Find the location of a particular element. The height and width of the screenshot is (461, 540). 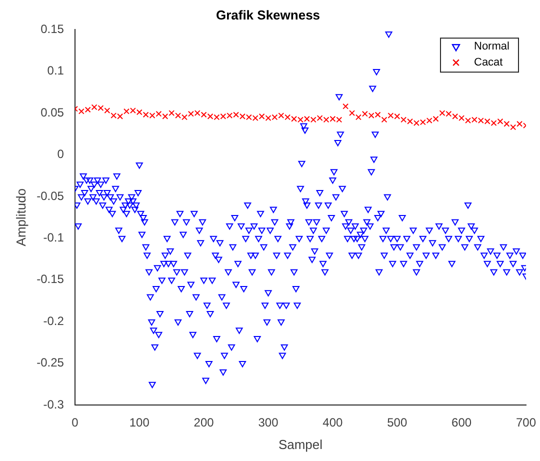

x-tick-label: 600 is located at coordinates (462, 423).